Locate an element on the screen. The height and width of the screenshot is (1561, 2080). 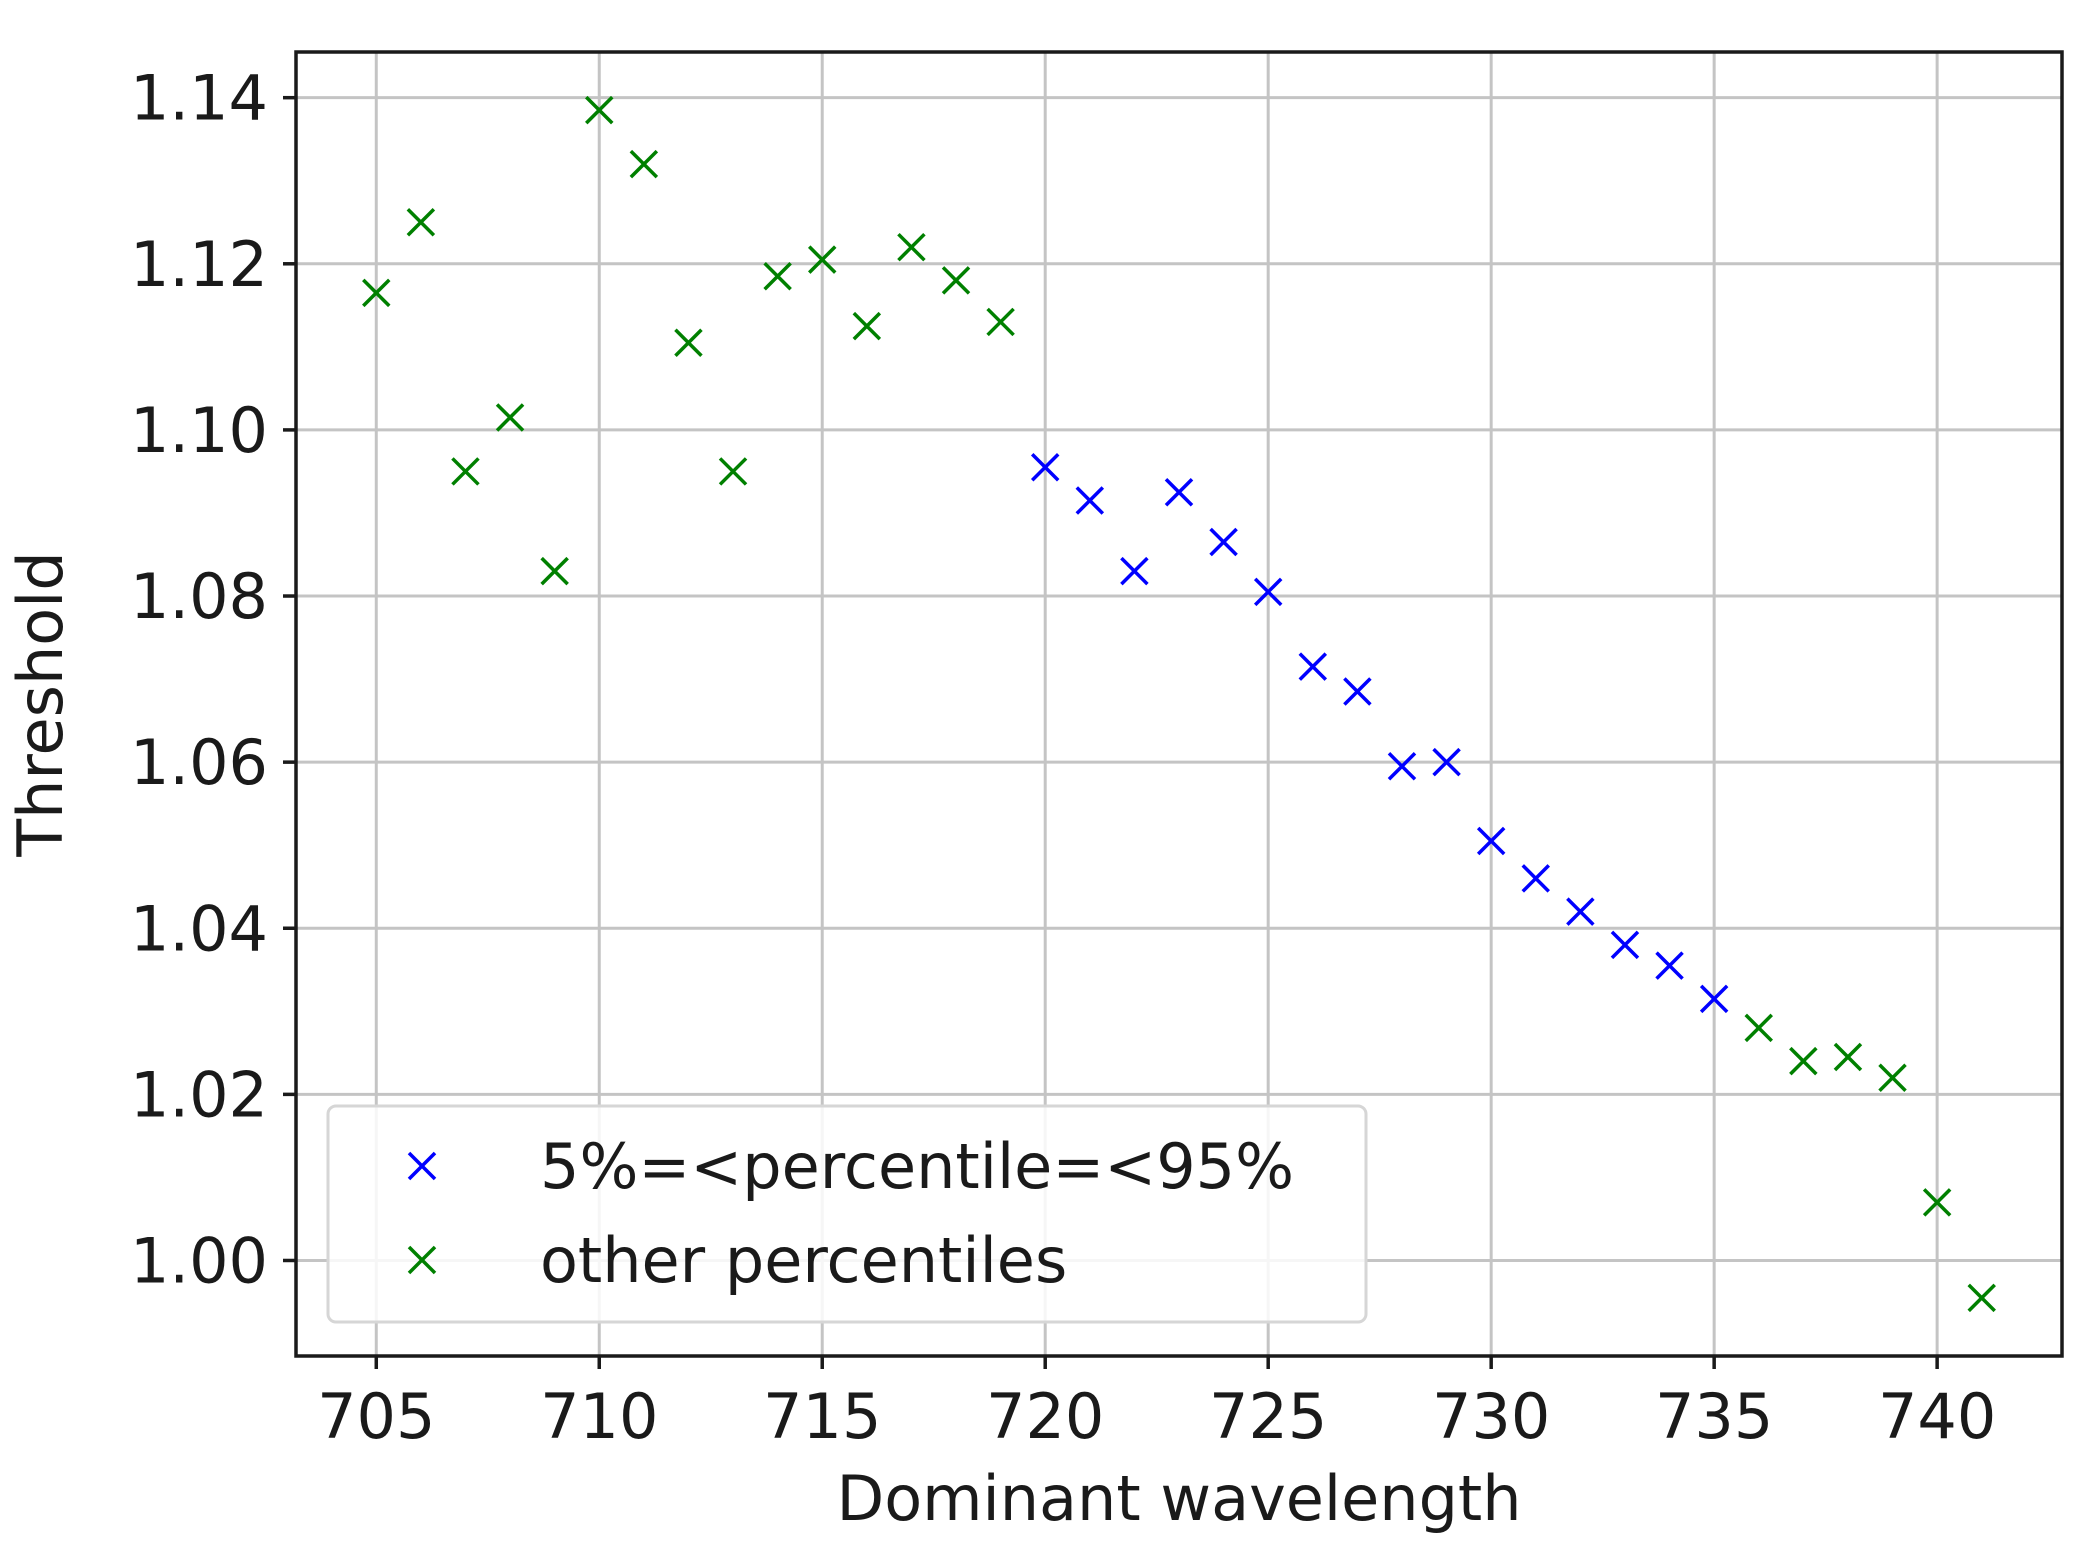
x-tick-label: 715 is located at coordinates (822, 1416).